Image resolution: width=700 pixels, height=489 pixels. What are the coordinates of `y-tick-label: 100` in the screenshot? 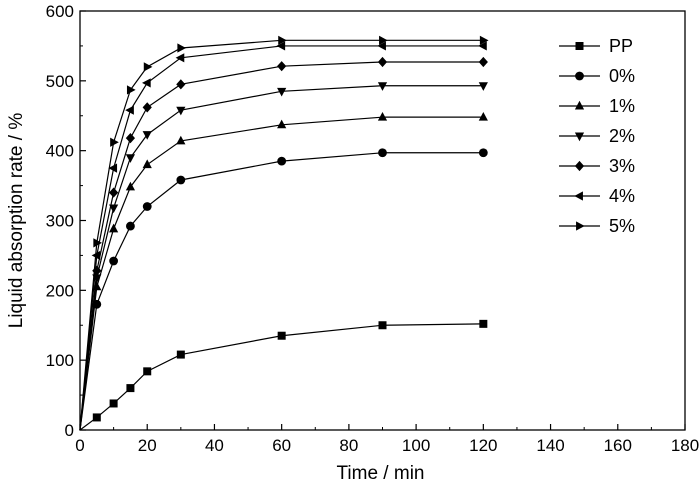 It's located at (60, 360).